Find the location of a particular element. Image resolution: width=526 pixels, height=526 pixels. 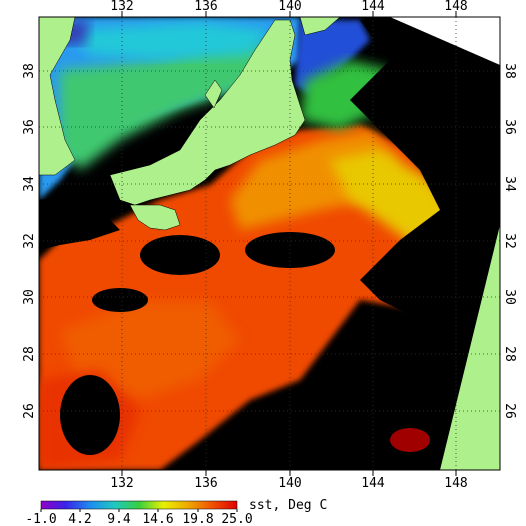

lon-label-top-132: 132 is located at coordinates (121, 7).